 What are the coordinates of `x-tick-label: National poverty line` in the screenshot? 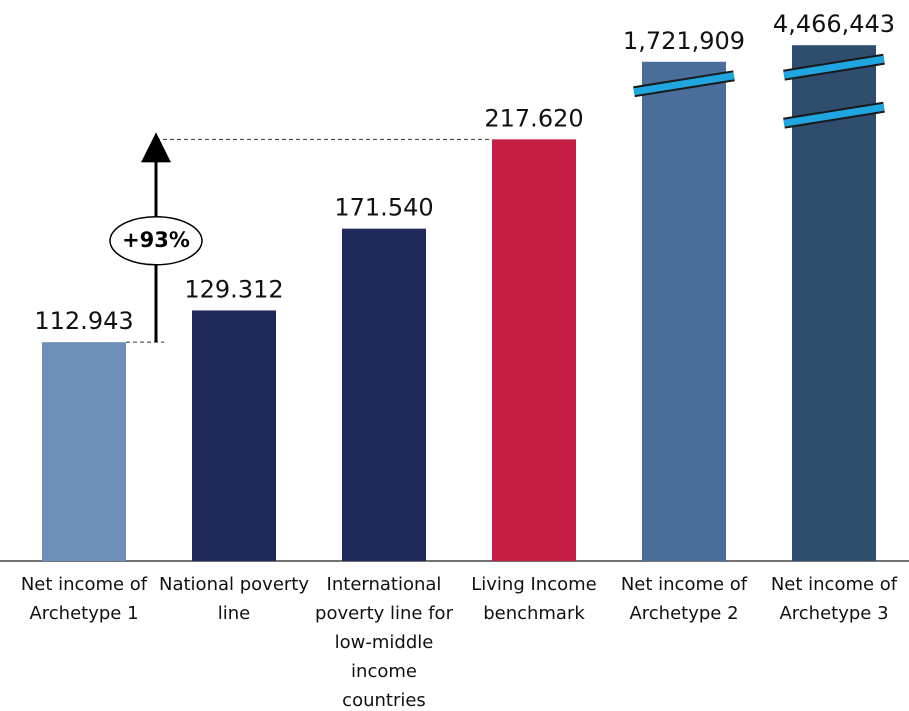 It's located at (234, 599).